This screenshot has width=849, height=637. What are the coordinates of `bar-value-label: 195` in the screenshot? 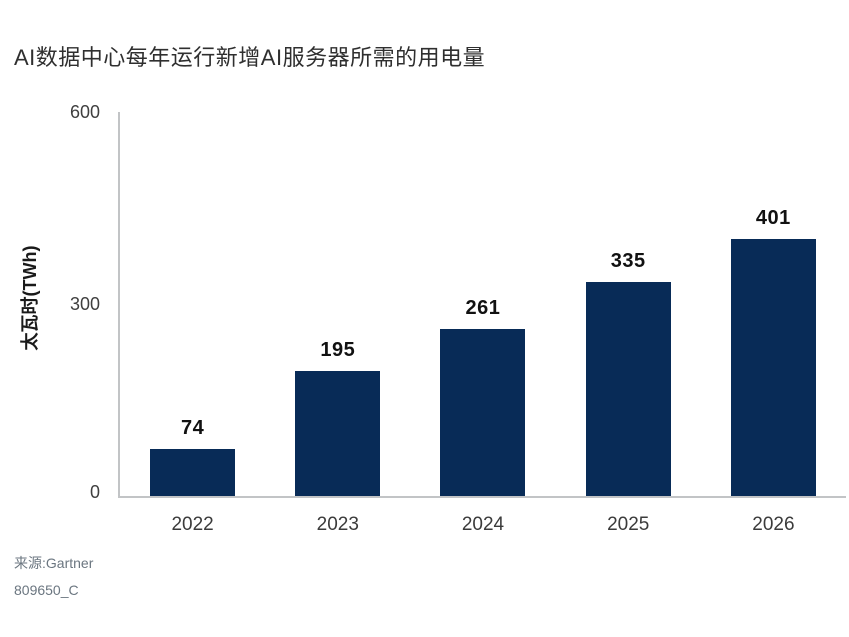 It's located at (338, 350).